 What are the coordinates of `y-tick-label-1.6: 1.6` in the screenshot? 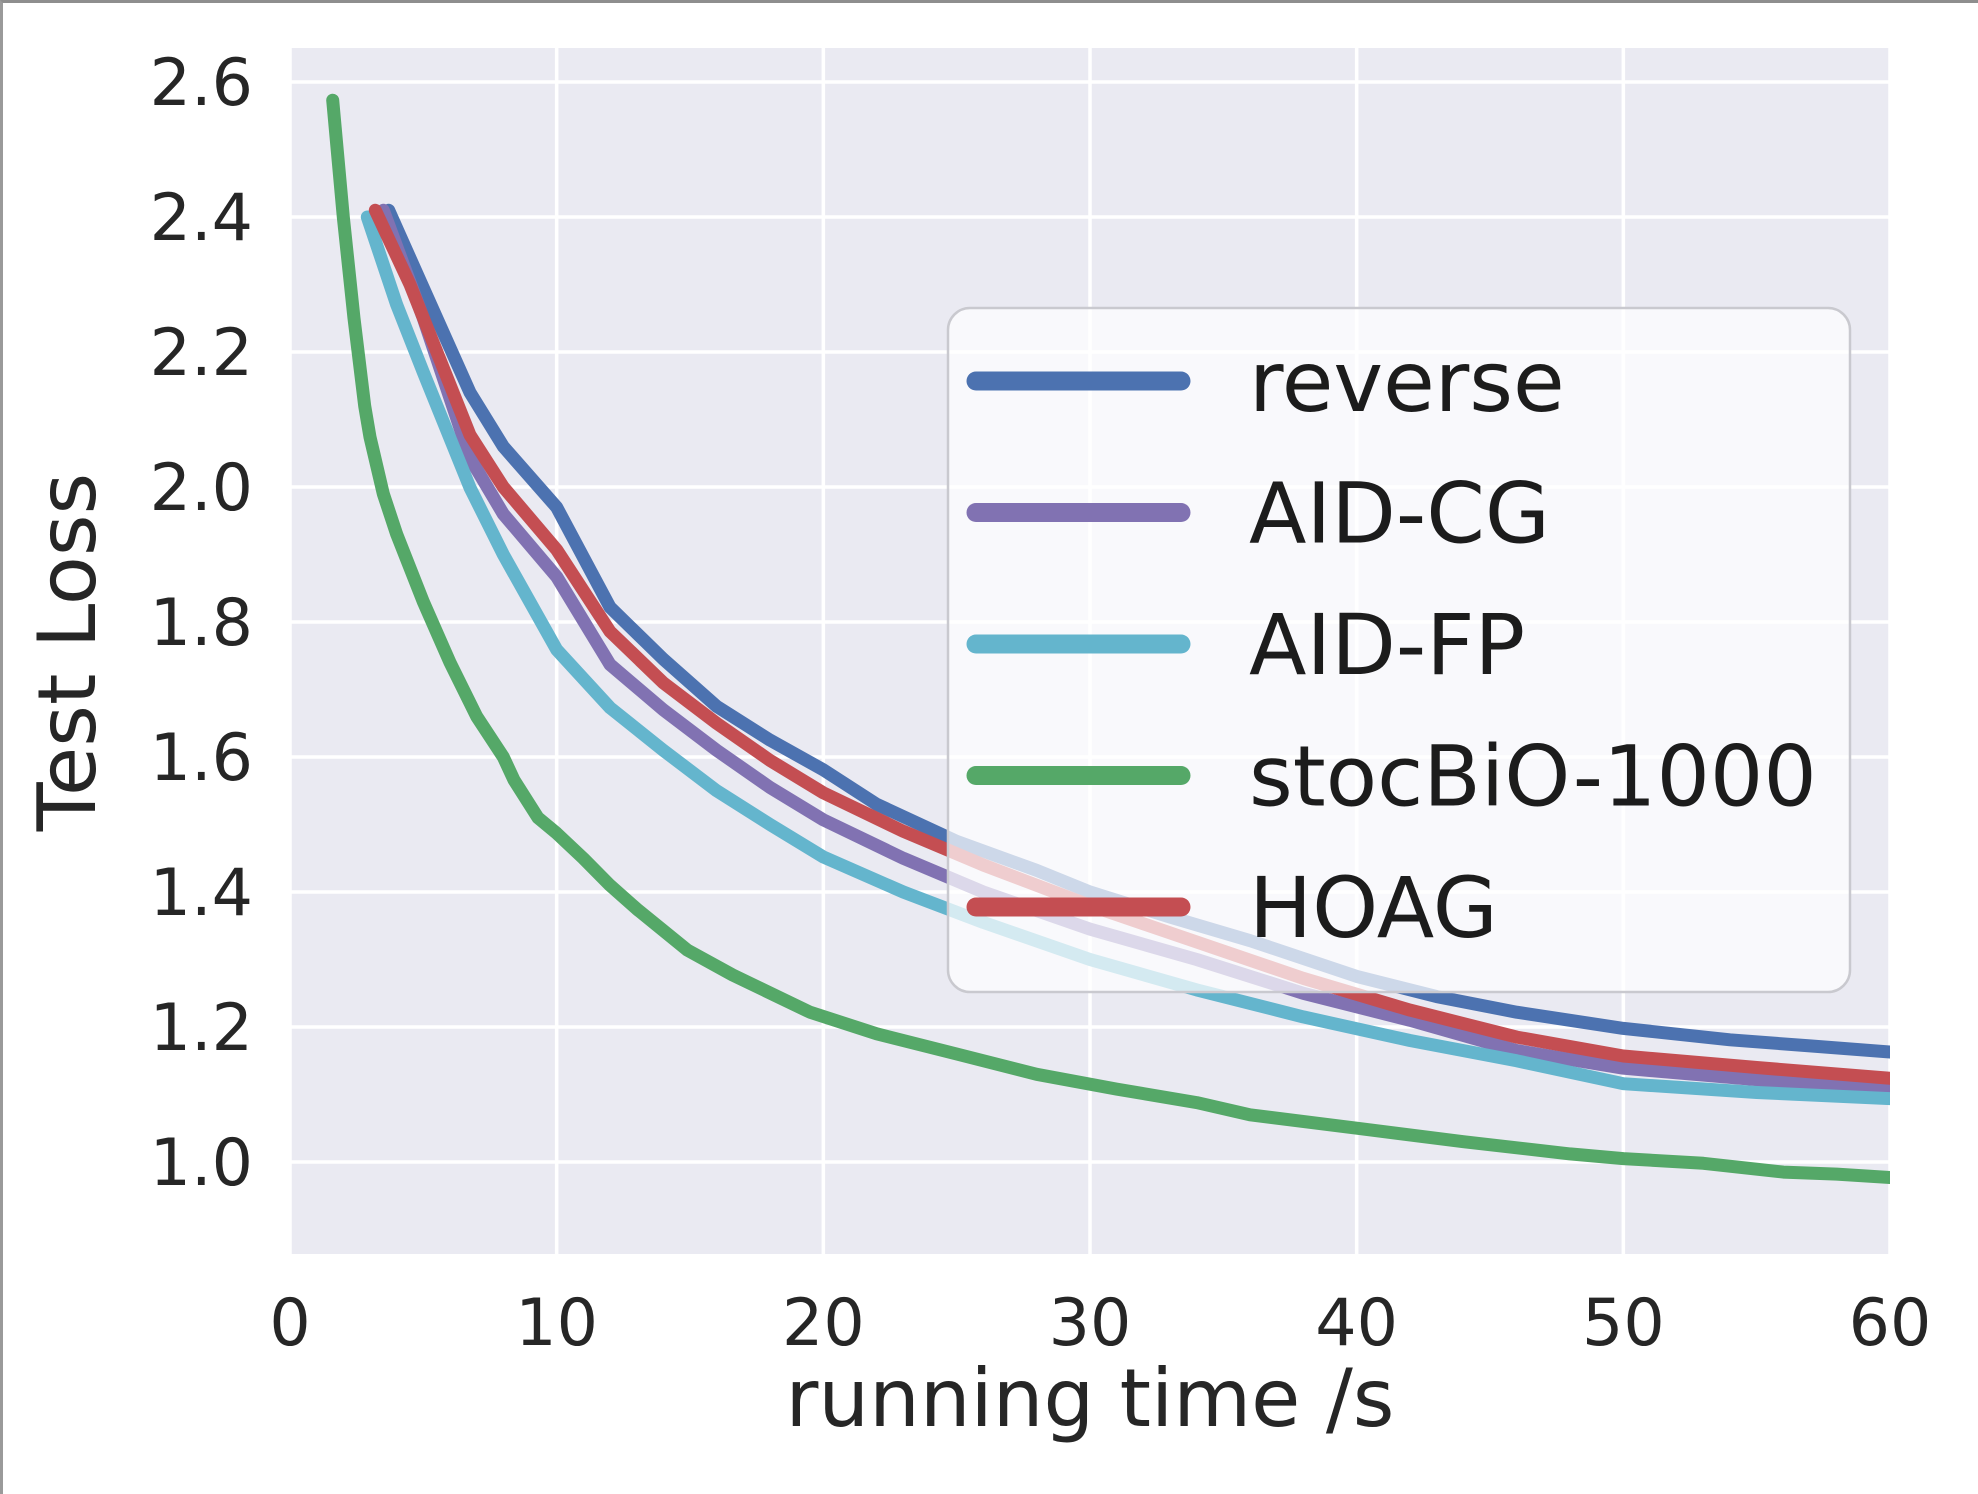 It's located at (201, 758).